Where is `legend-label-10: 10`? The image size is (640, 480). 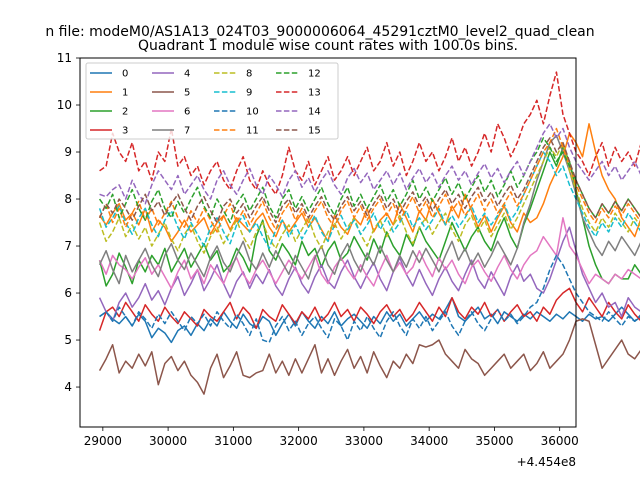
legend-label-10: 10 is located at coordinates (252, 112).